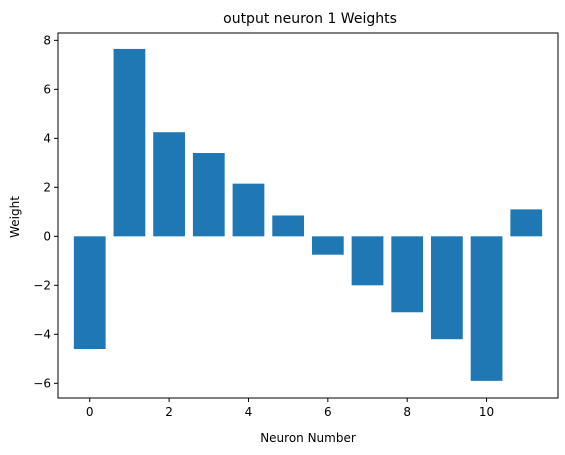 This screenshot has height=455, width=565. I want to click on x-tick-label: 10, so click(486, 412).